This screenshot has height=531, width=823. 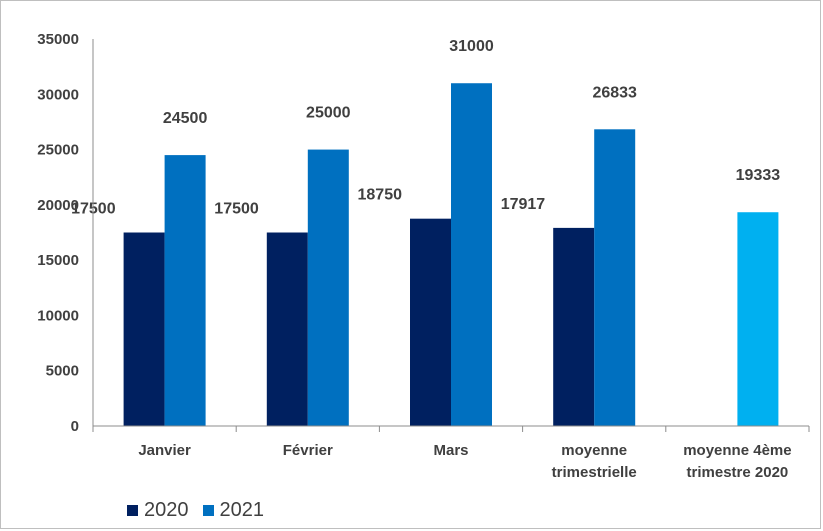 I want to click on x-category-label: trimestre 2020, so click(x=738, y=472).